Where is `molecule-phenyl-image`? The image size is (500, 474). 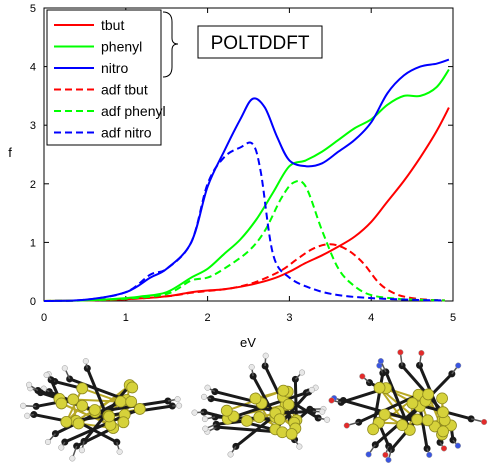 molecule-phenyl-image is located at coordinates (261, 405).